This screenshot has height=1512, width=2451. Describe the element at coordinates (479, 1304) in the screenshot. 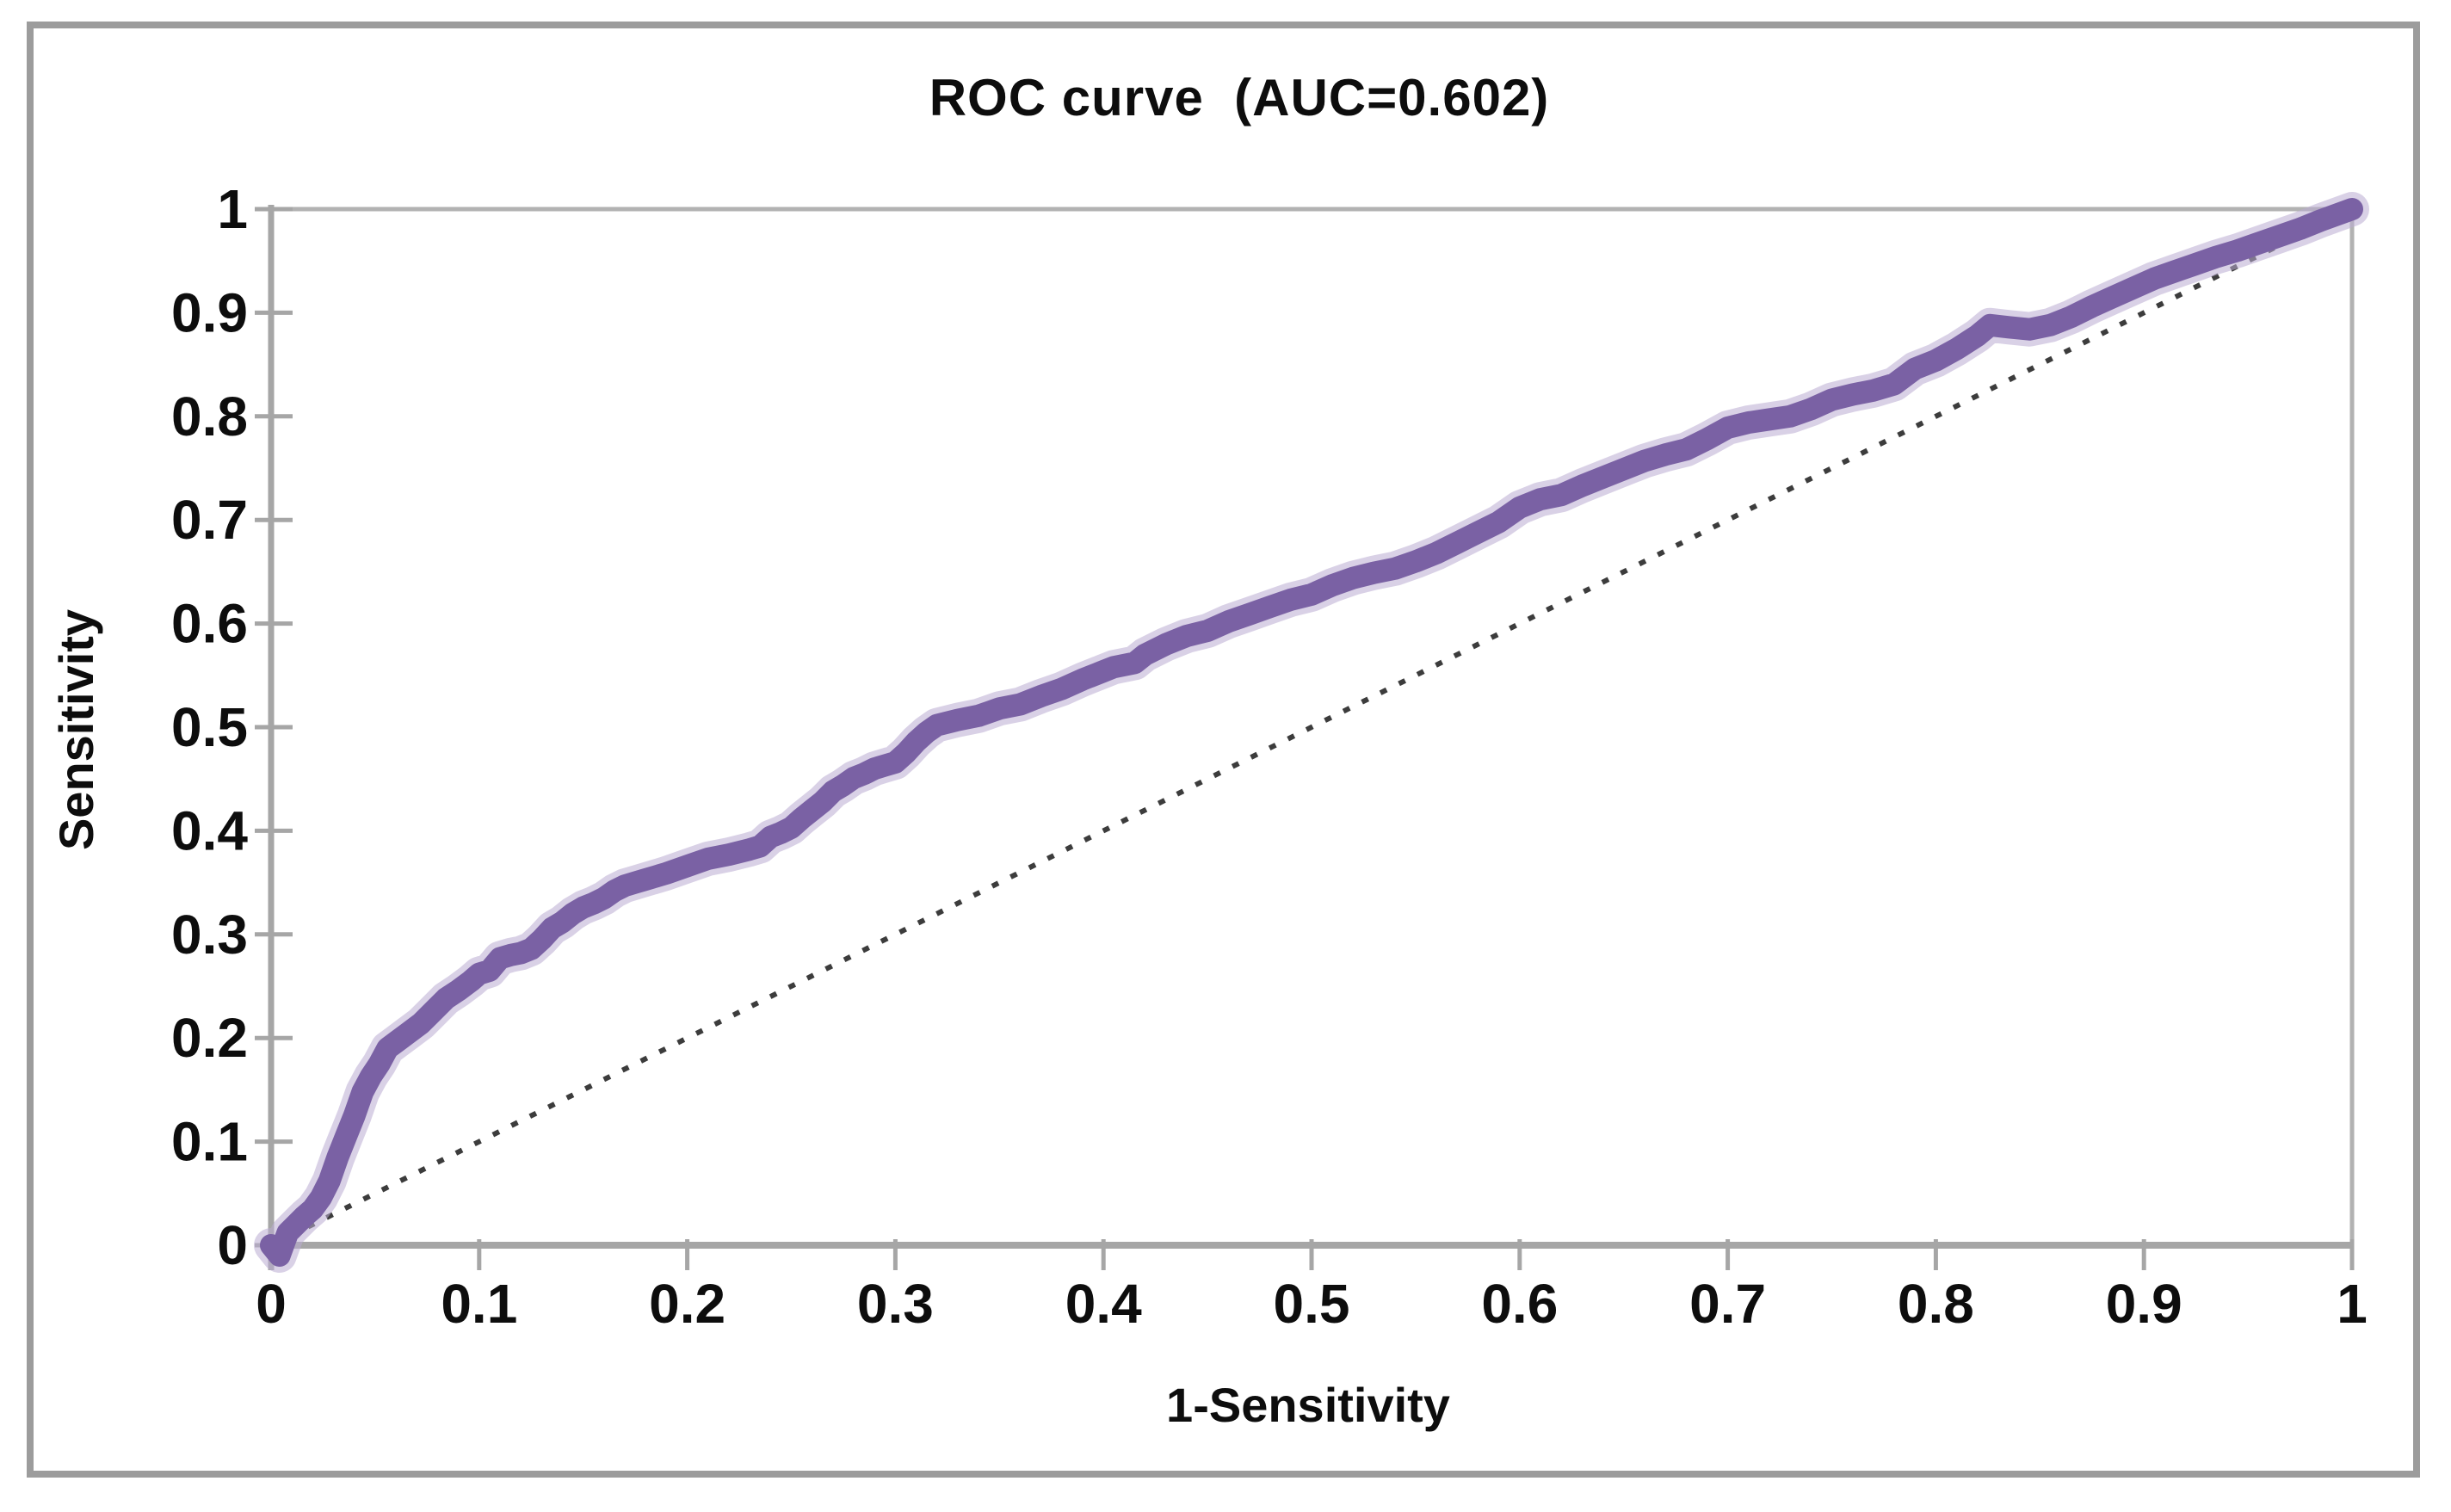

I see `x-tick-label: 0.1` at that location.